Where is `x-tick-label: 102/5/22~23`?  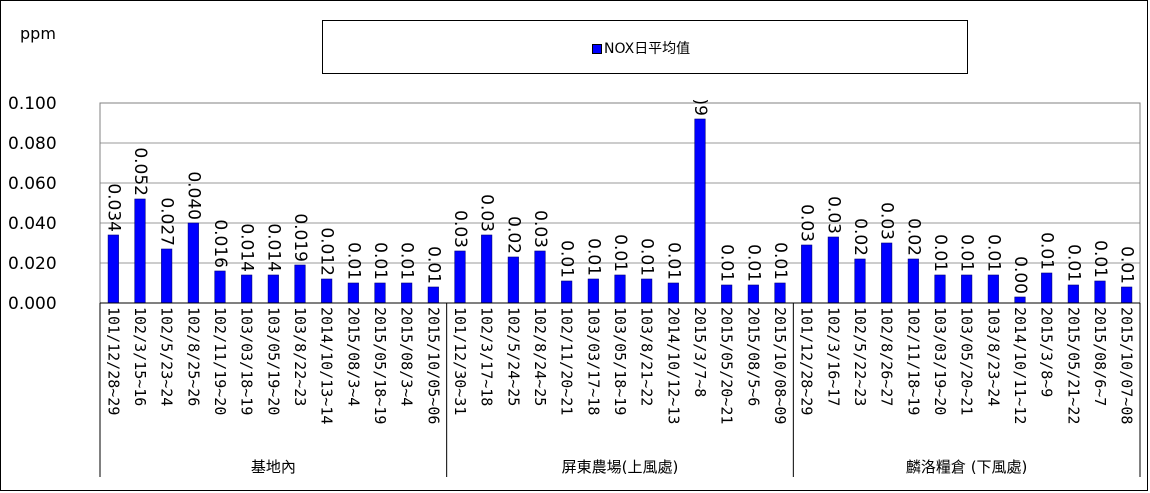 x-tick-label: 102/5/22~23 is located at coordinates (860, 356).